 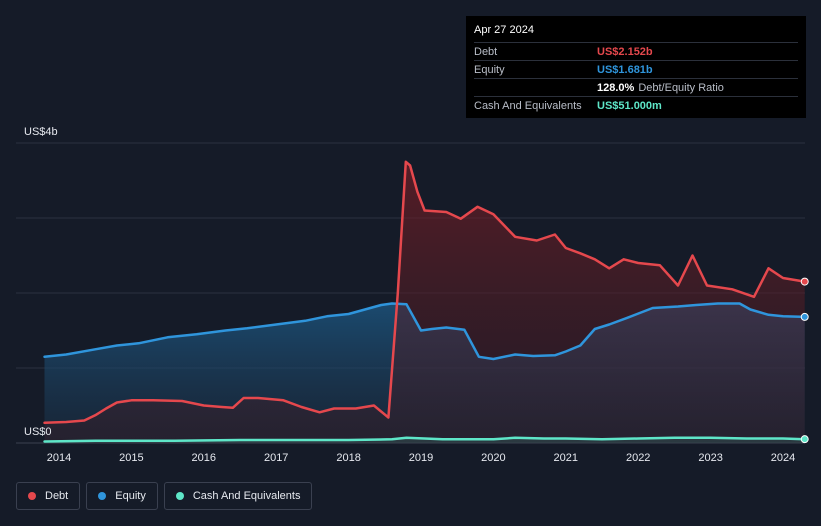 I want to click on line-cash-and-equivalents, so click(x=424, y=439).